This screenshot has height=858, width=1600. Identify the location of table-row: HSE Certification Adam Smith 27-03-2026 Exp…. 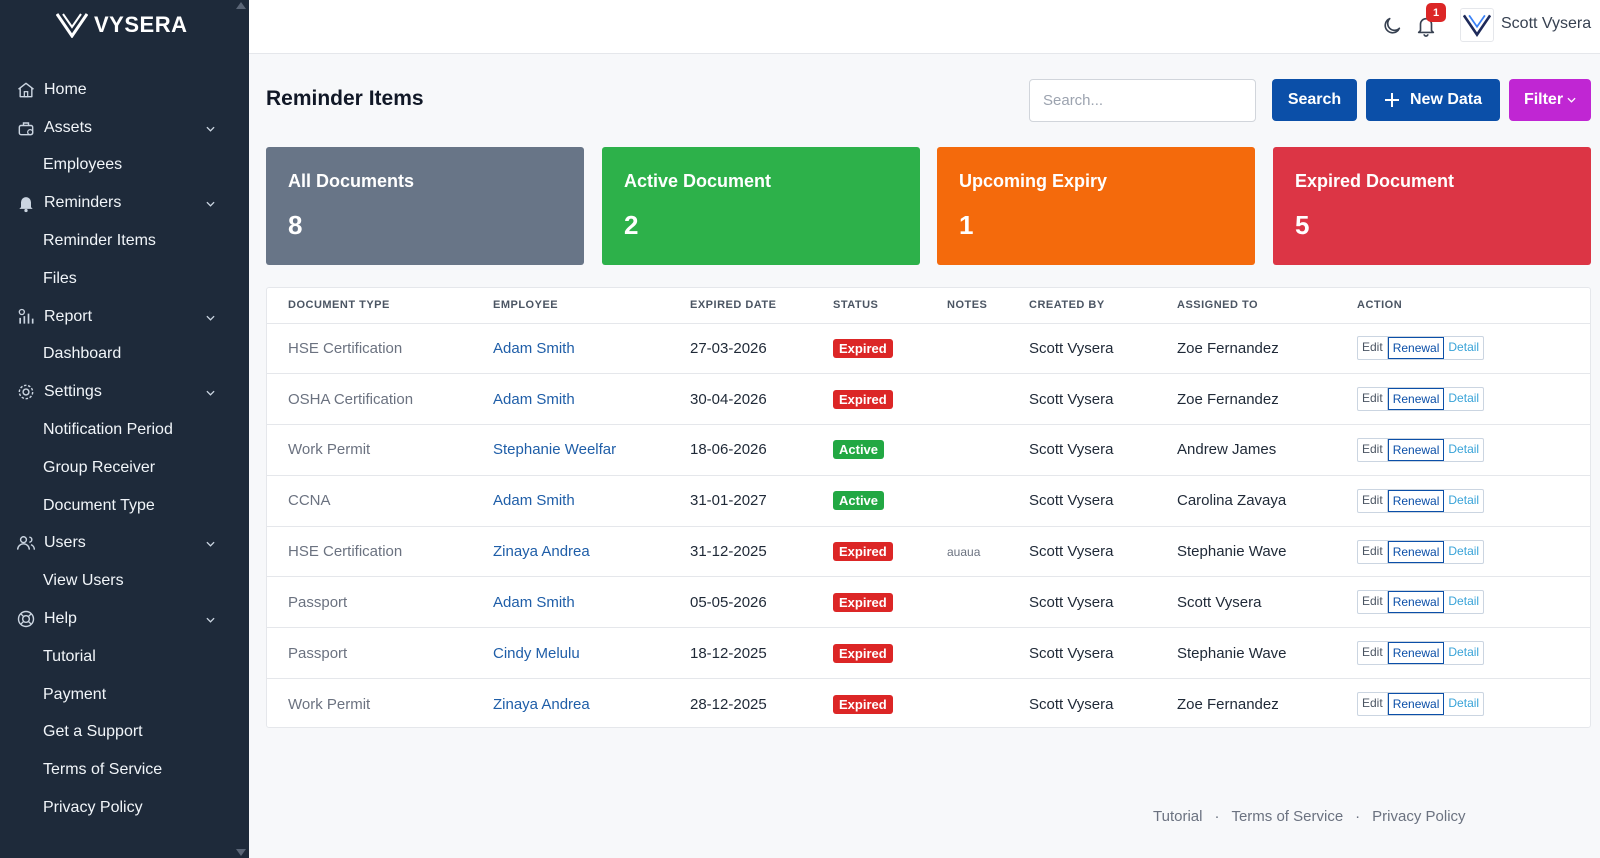
(928, 348).